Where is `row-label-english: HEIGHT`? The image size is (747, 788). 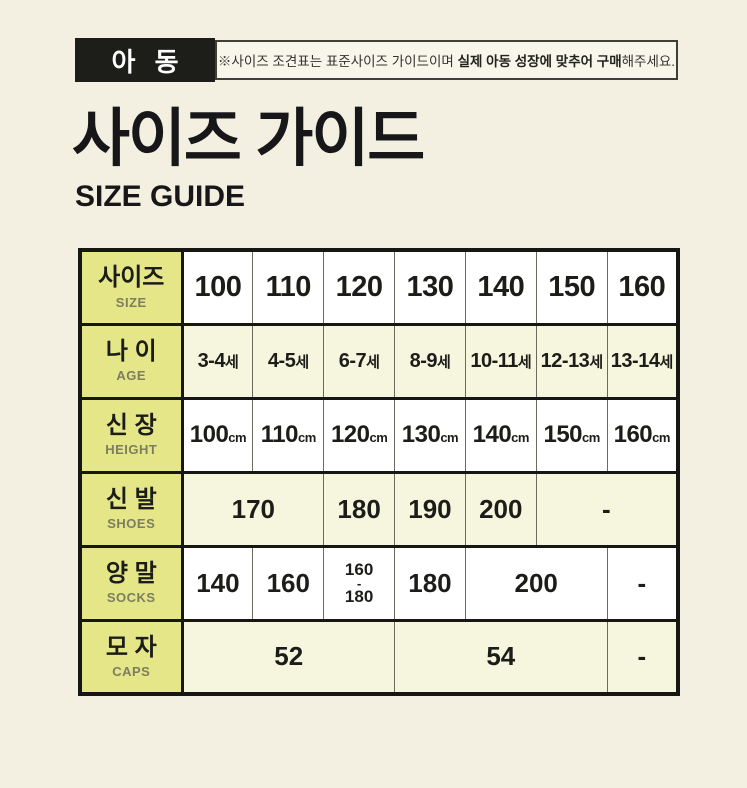 row-label-english: HEIGHT is located at coordinates (131, 450).